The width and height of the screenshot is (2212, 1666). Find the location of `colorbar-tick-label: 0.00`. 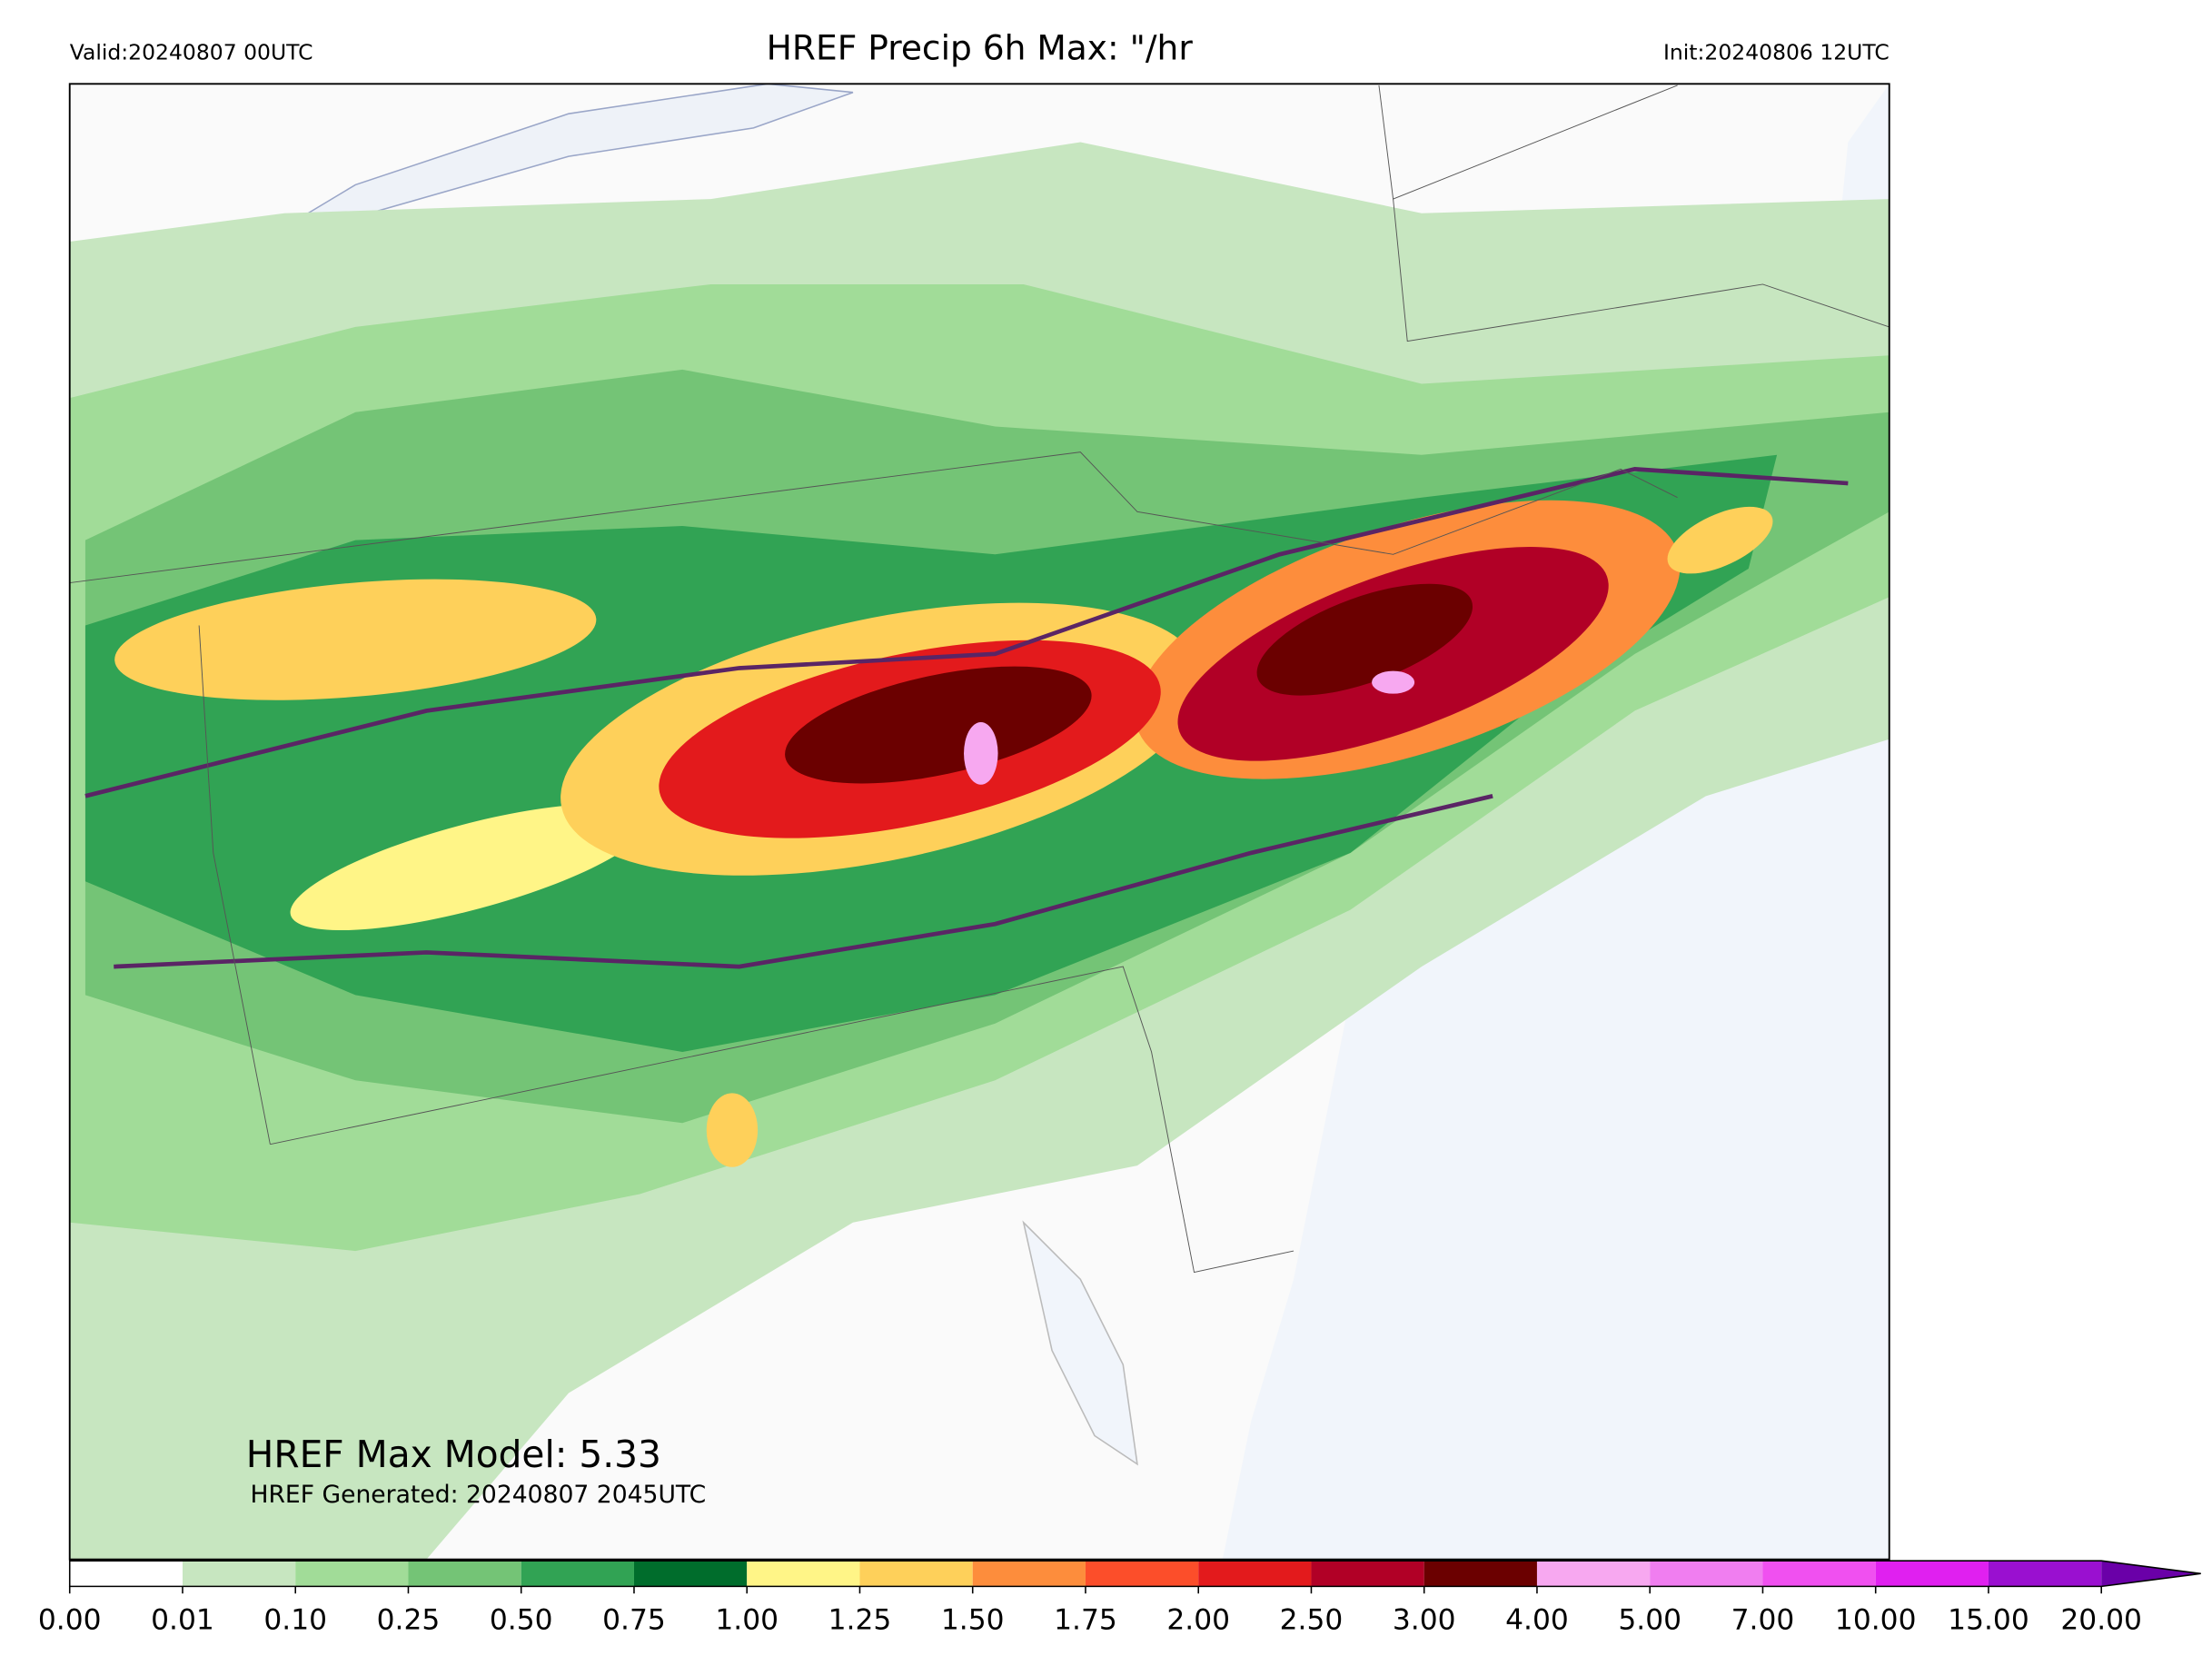

colorbar-tick-label: 0.00 is located at coordinates (70, 1620).